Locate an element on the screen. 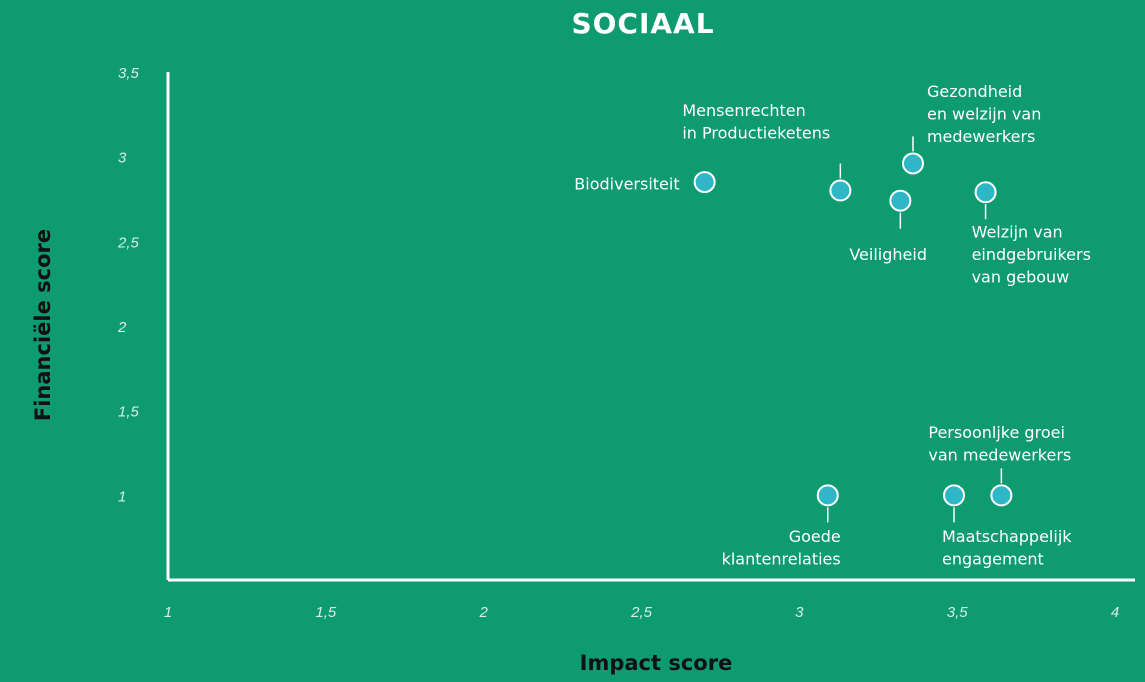 The width and height of the screenshot is (1145, 682). x-tick-label: 2 is located at coordinates (483, 612).